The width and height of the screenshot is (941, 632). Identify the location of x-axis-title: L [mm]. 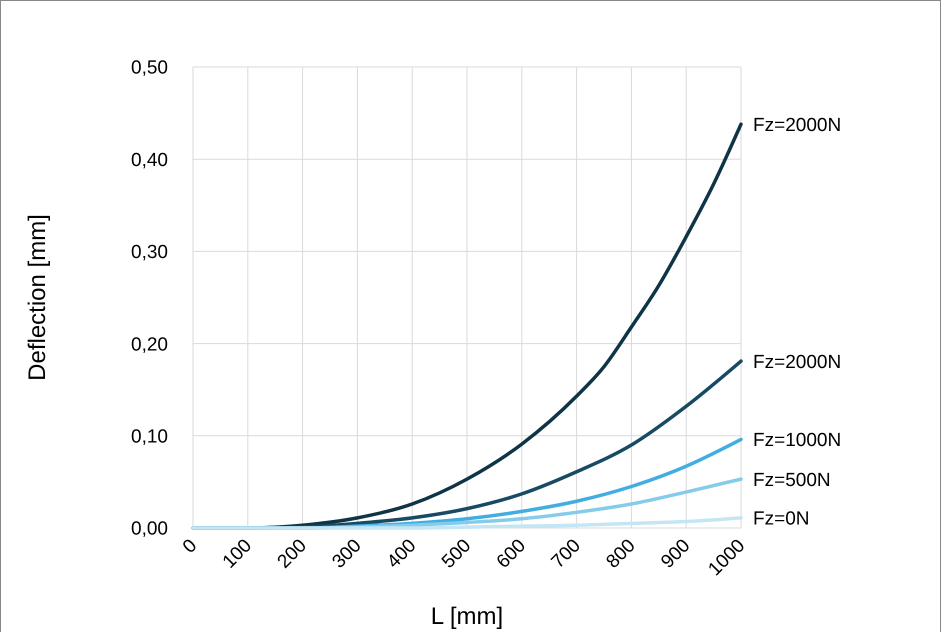
(467, 616).